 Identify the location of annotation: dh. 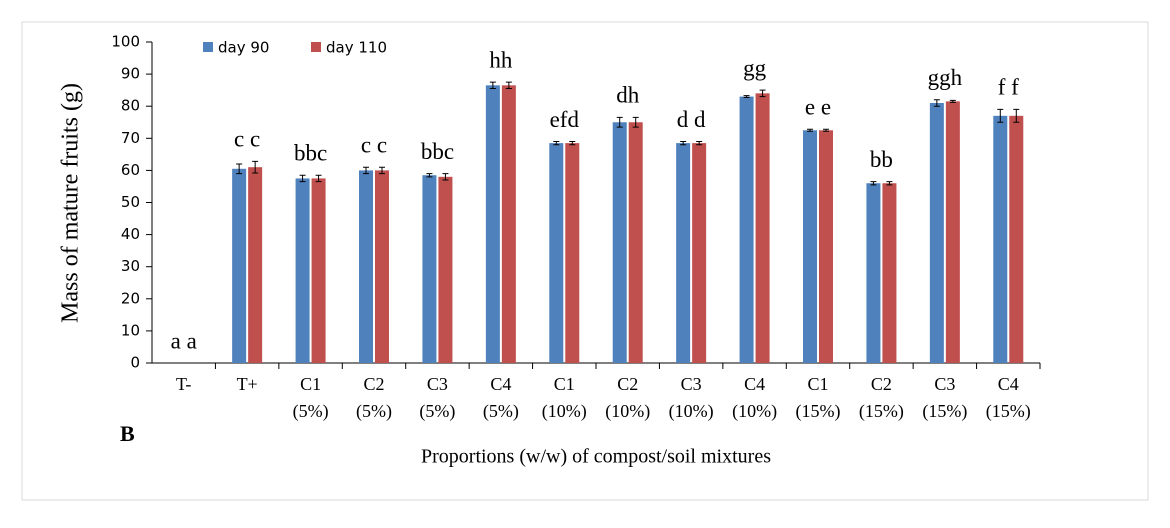
(628, 95).